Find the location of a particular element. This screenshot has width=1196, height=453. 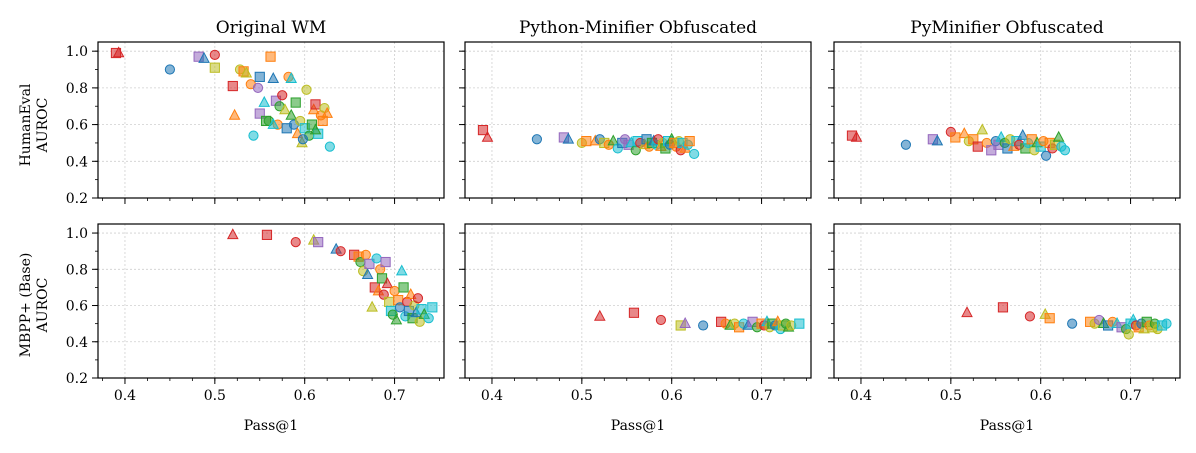

panel-r1-c0: 0.2 0.4 0.6 0.8 1.0 0.4 0.5 0.6 0.7 is located at coordinates (255, 313).